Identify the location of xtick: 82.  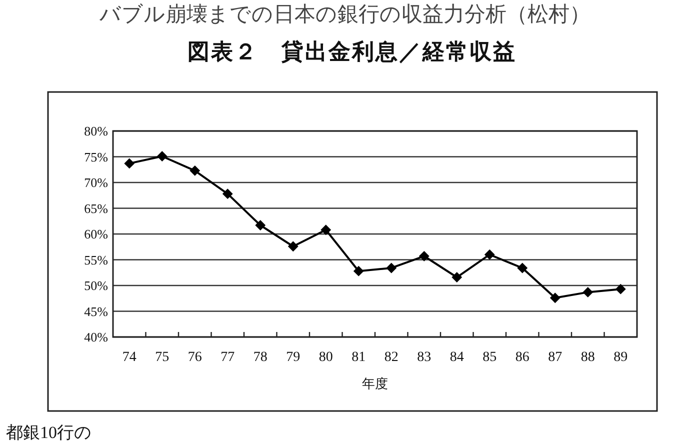
(391, 357).